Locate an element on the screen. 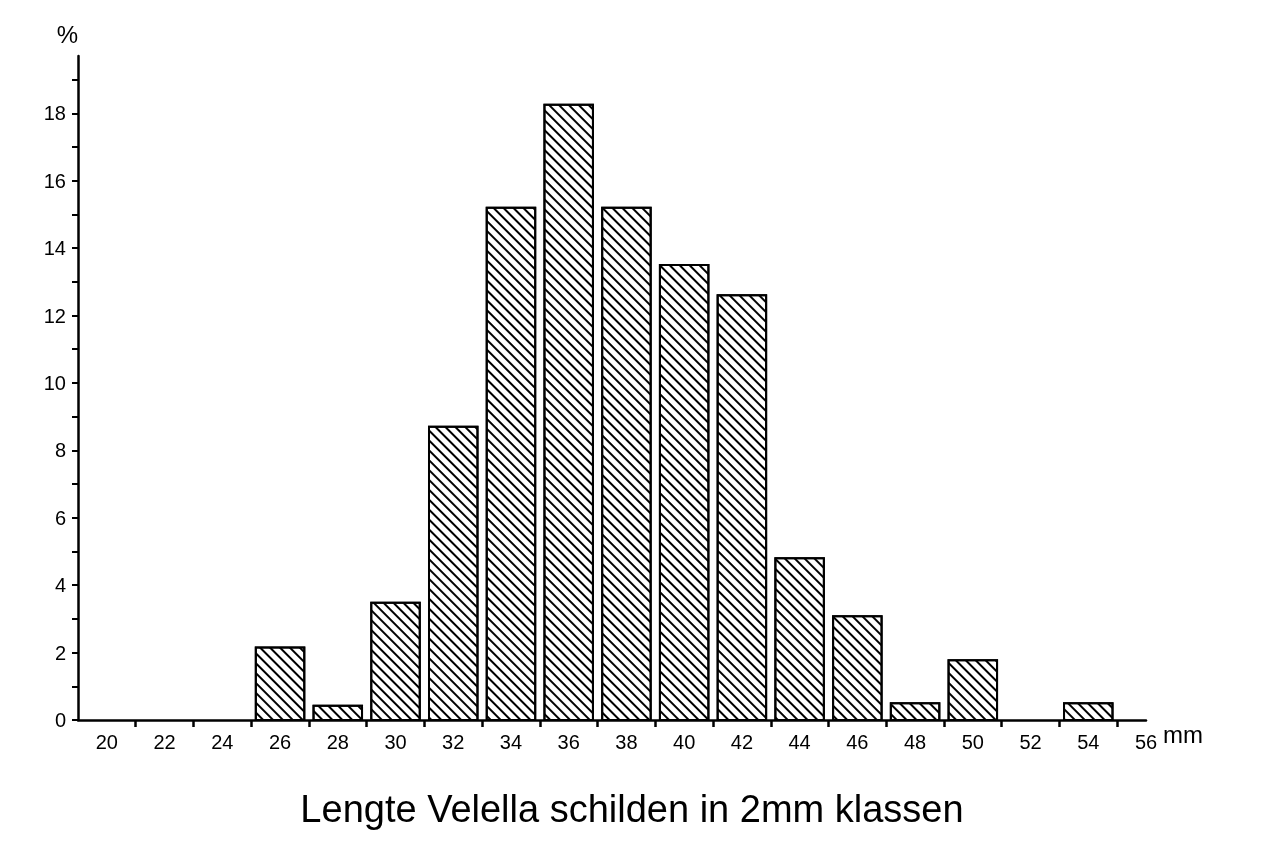  x-tick-label: 52 is located at coordinates (1030, 742).